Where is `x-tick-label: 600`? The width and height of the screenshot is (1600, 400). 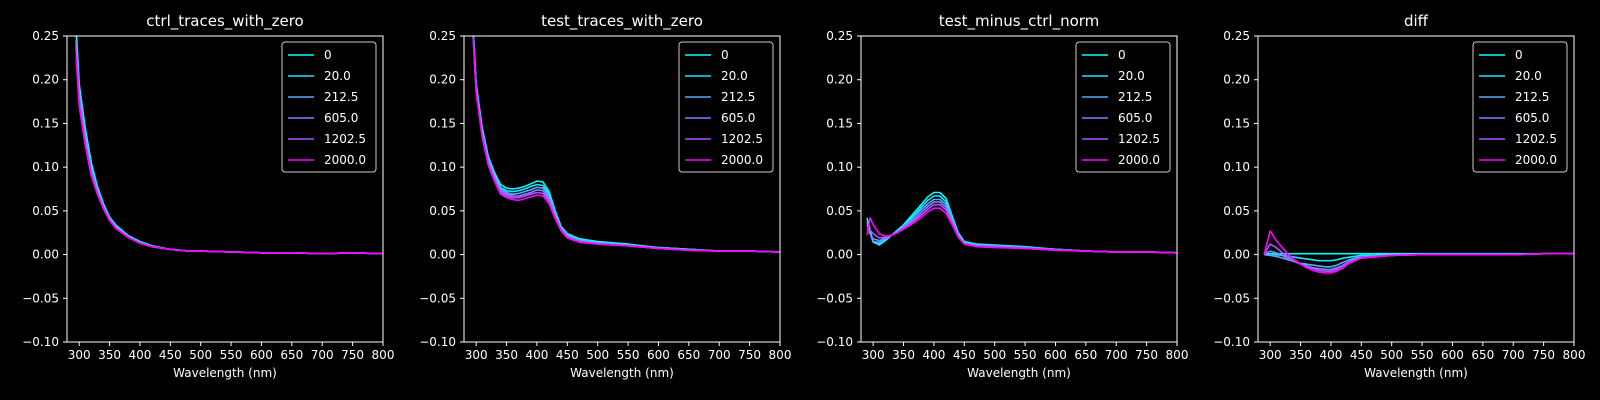
x-tick-label: 600 is located at coordinates (1452, 355).